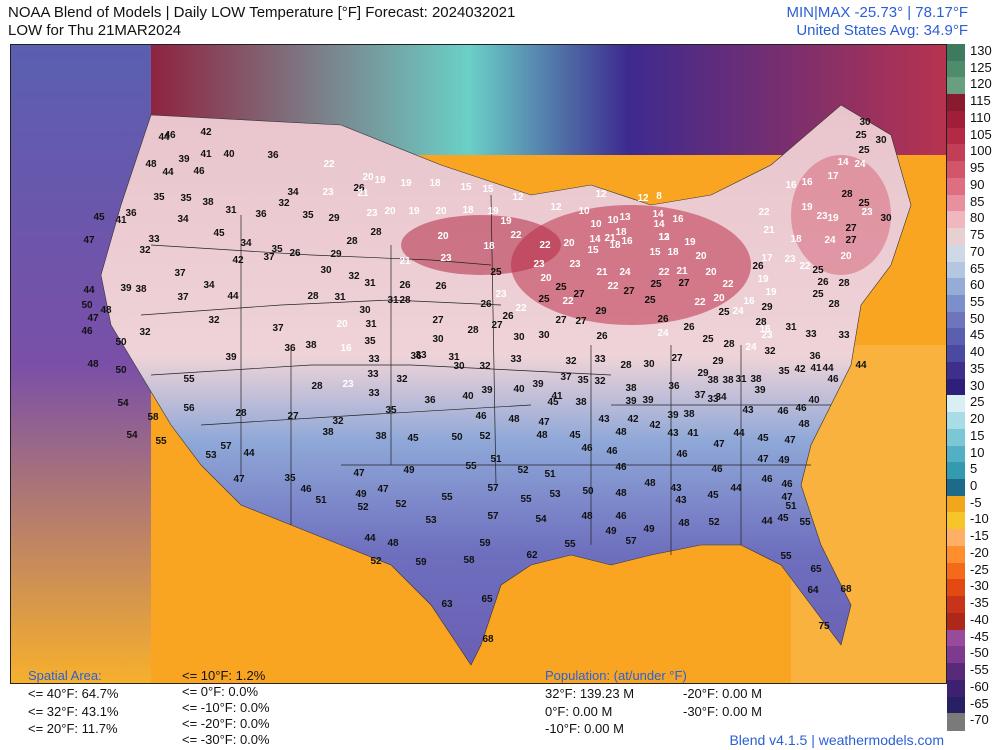 The height and width of the screenshot is (750, 1000). What do you see at coordinates (979, 536) in the screenshot?
I see `colorbar-tick-label: -15` at bounding box center [979, 536].